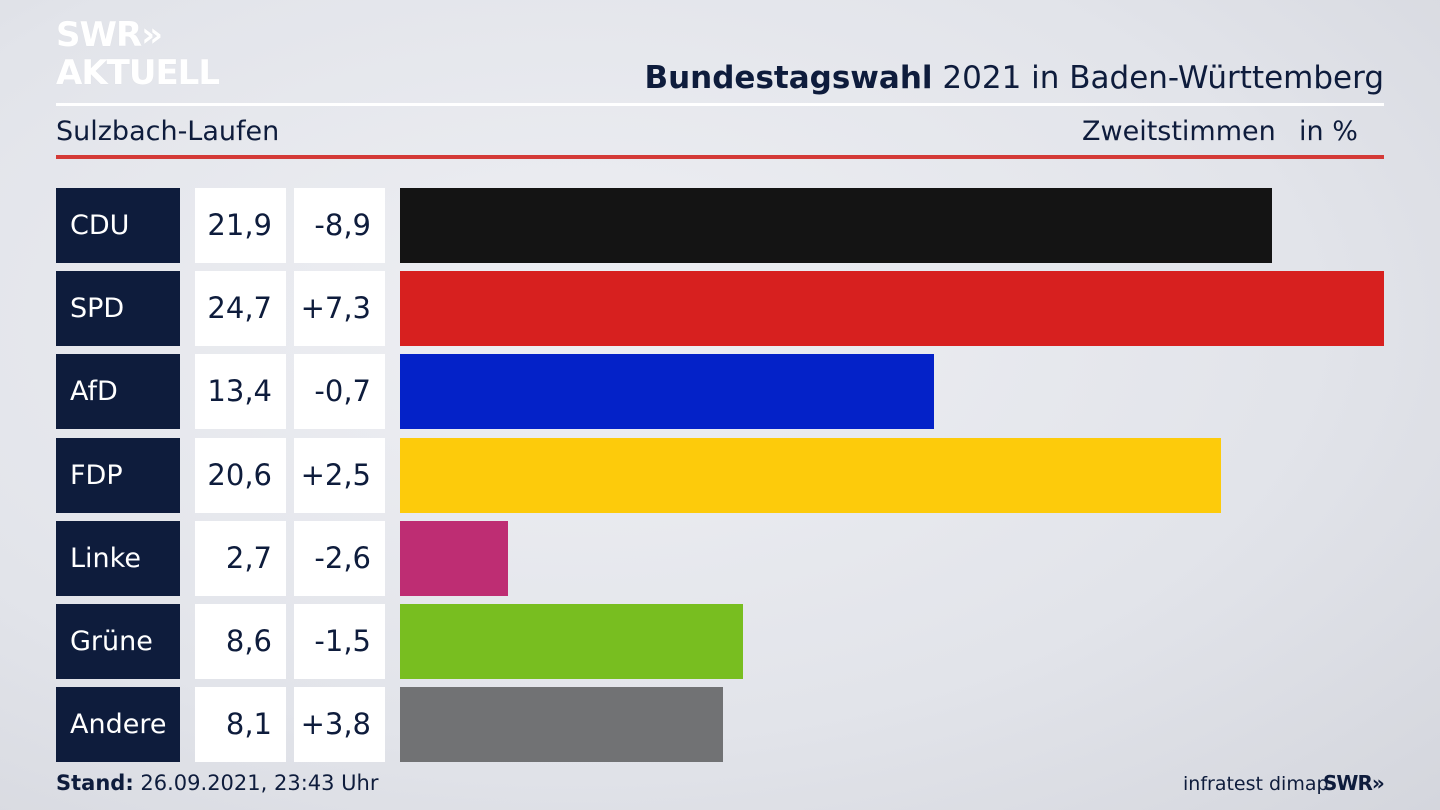 The width and height of the screenshot is (1440, 810). I want to click on chart-row-spd: SPD 24,7 +7,3, so click(720, 309).